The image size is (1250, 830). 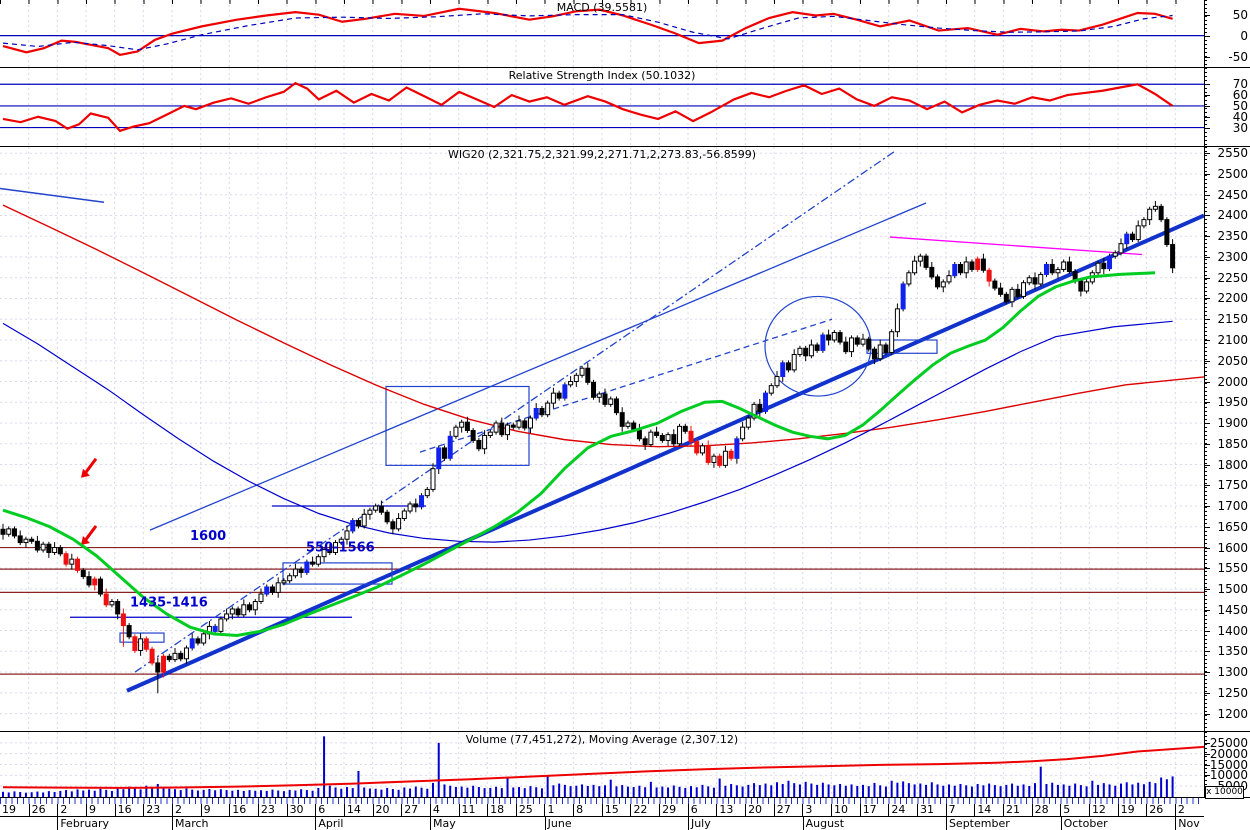 What do you see at coordinates (530, 810) in the screenshot?
I see `week-tick-label: 25` at bounding box center [530, 810].